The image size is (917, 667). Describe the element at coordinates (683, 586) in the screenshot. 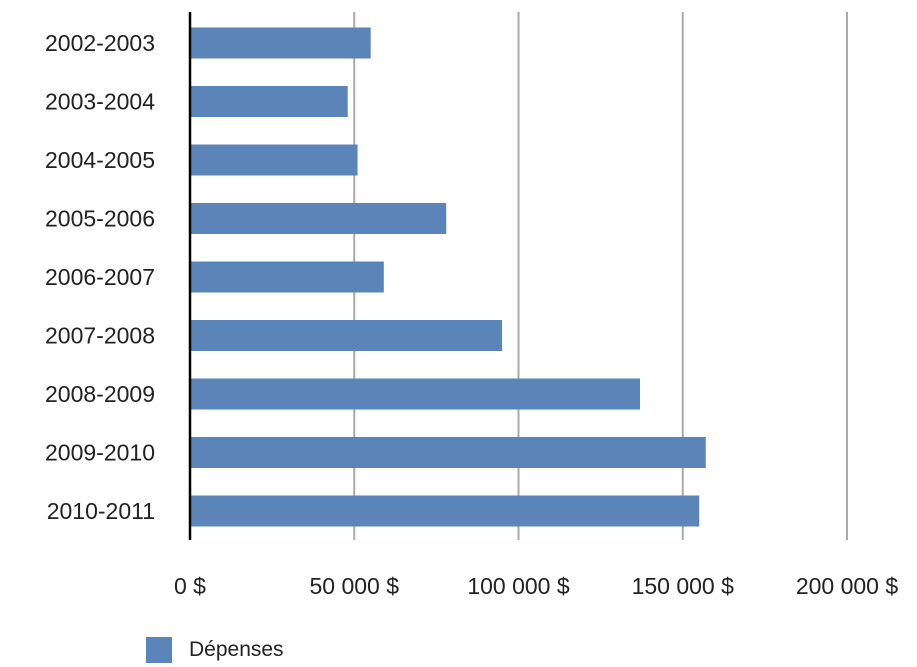

I see `x-tick-label: 150 000 $` at that location.